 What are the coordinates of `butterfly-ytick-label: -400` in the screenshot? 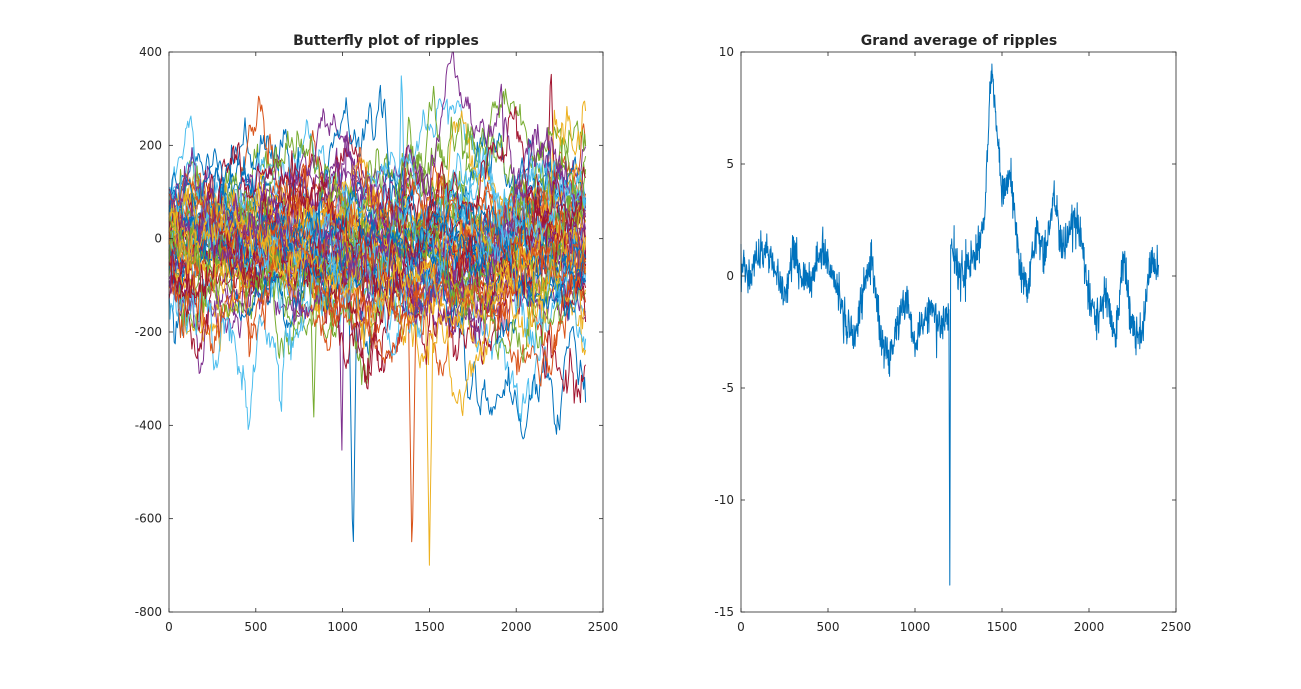 It's located at (148, 425).